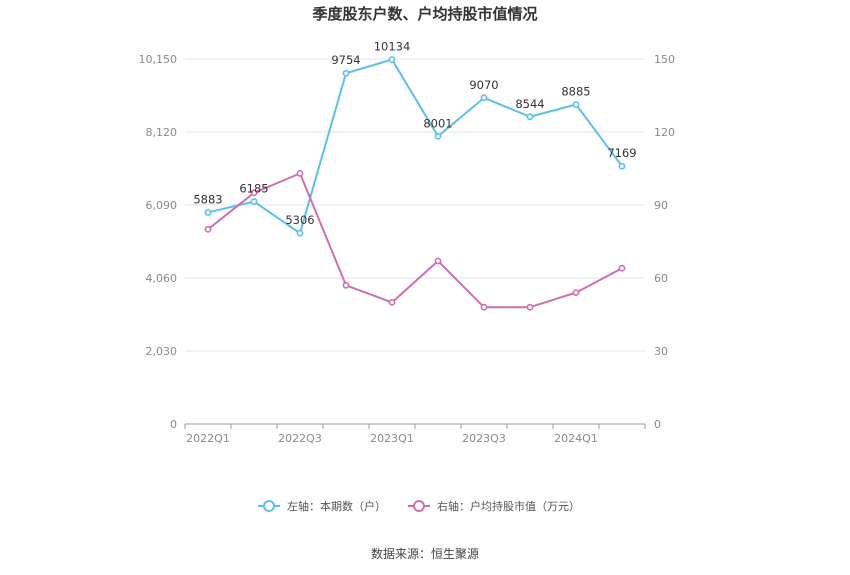 The width and height of the screenshot is (850, 575). Describe the element at coordinates (664, 59) in the screenshot. I see `y-right-tick-label: 150` at that location.